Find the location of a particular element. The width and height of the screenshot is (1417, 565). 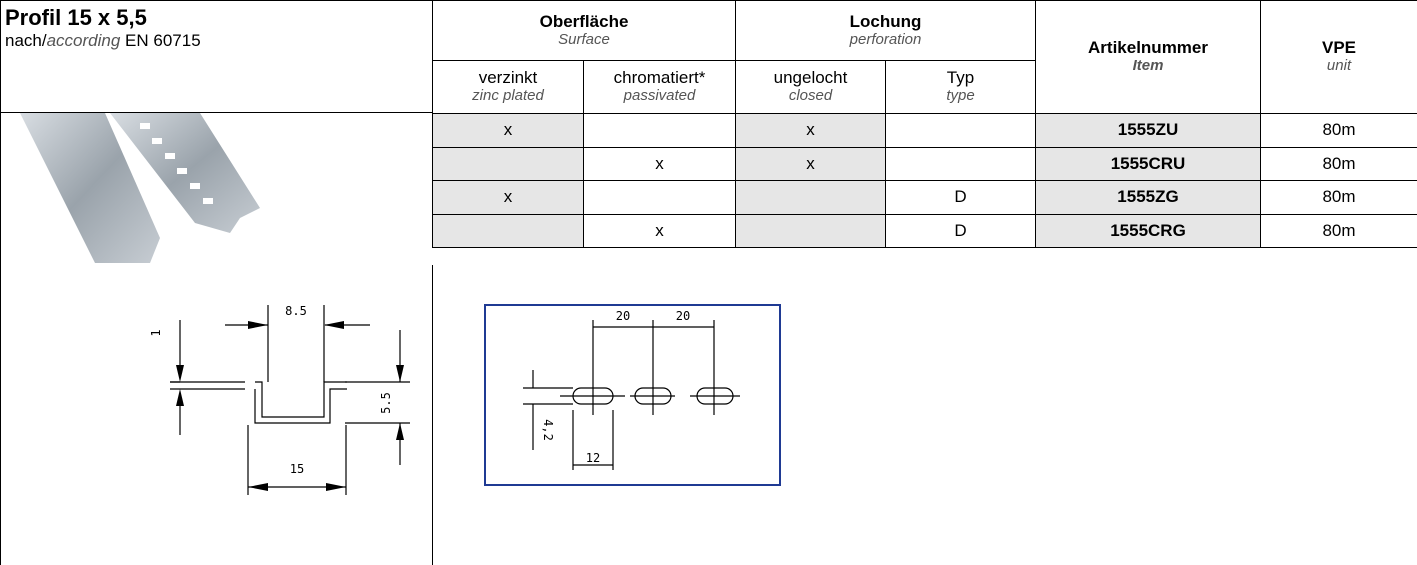

column-header: Typ type is located at coordinates (960, 87).